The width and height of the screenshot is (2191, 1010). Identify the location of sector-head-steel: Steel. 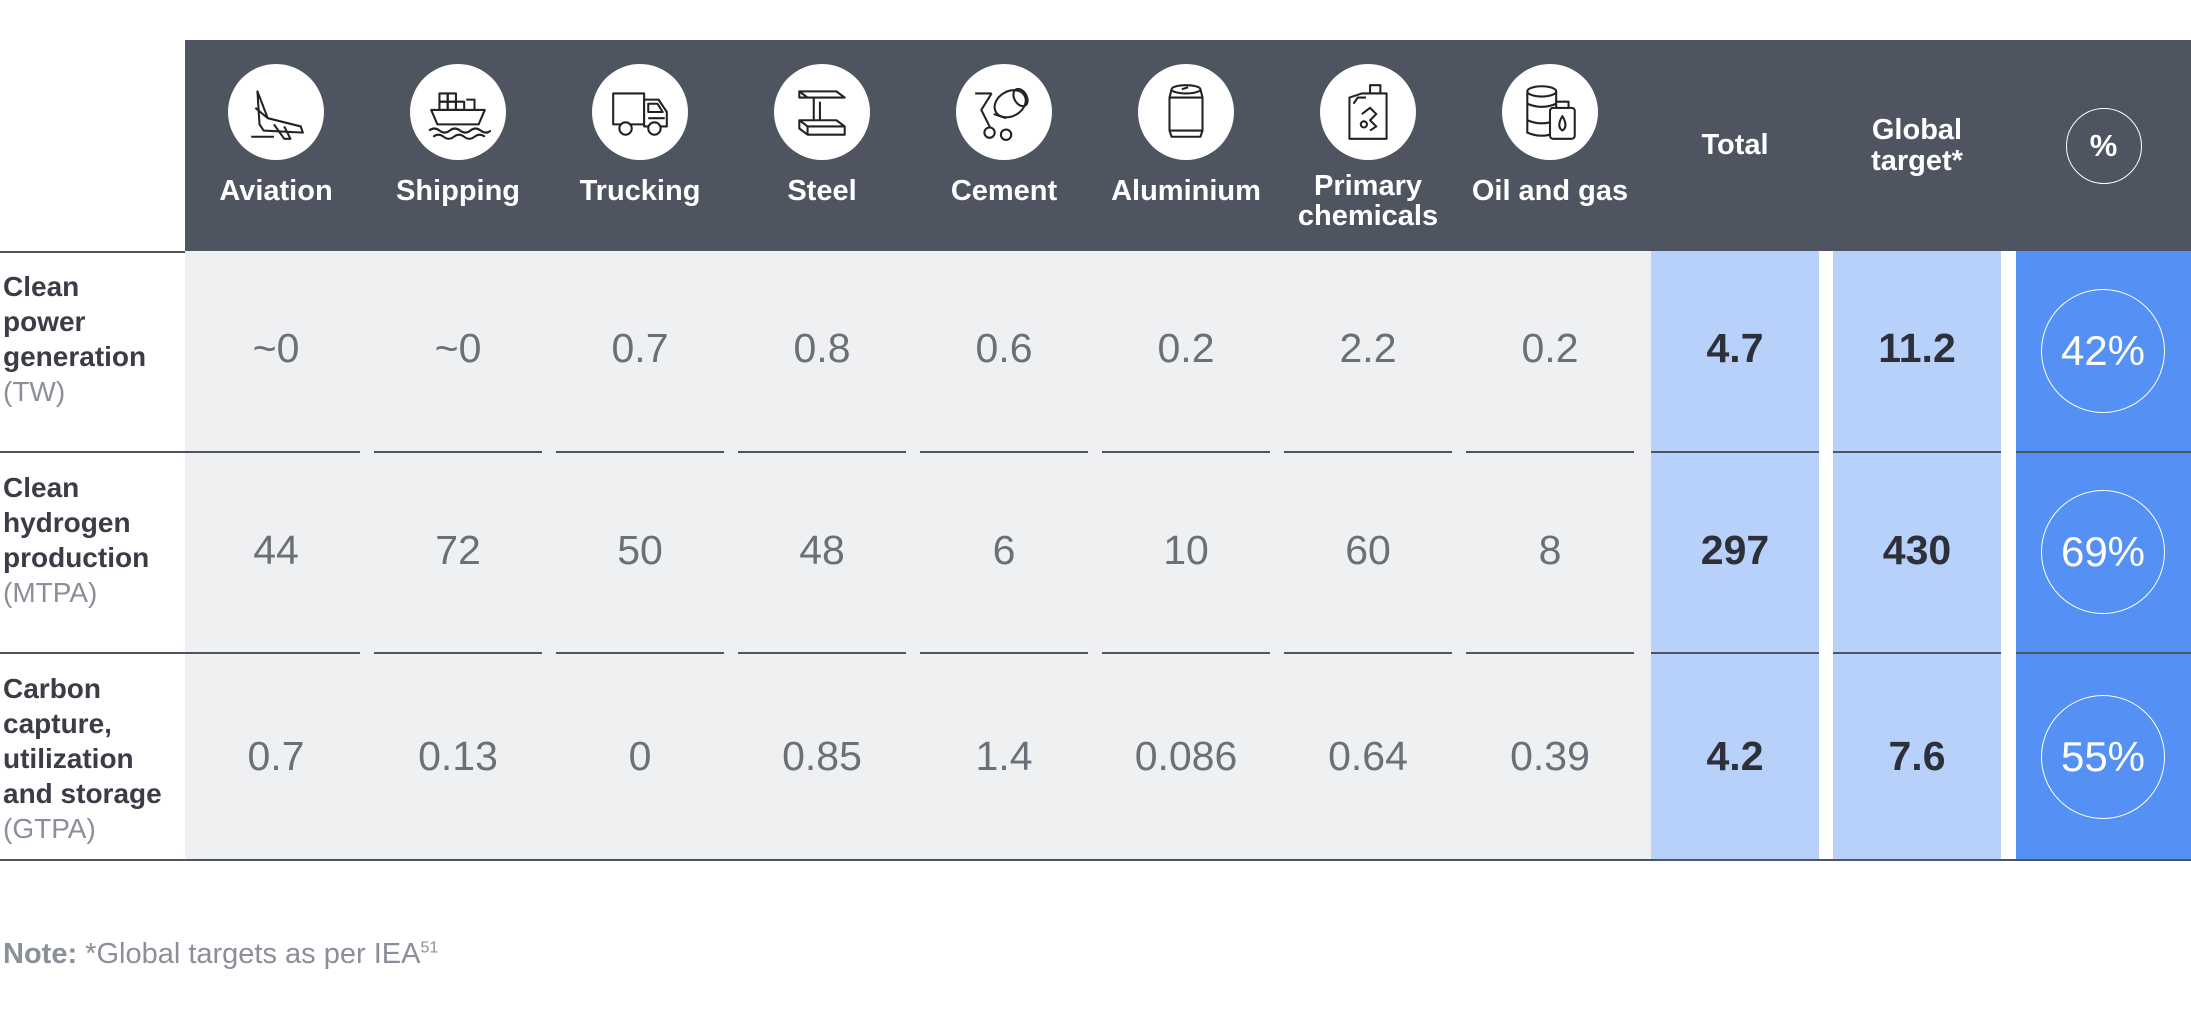
(822, 145).